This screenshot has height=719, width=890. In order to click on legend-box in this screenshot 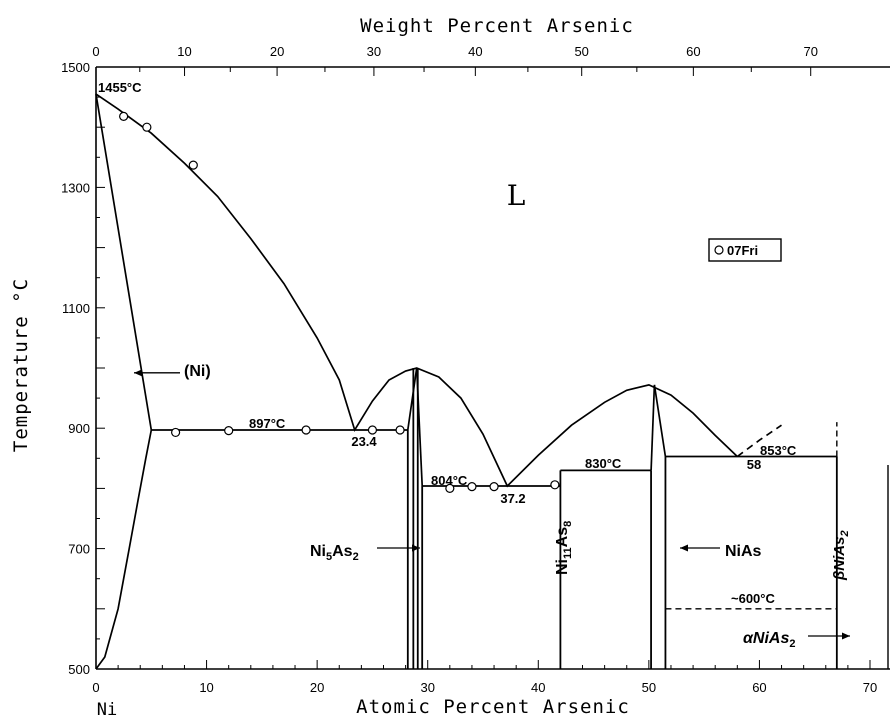, I will do `click(745, 250)`.